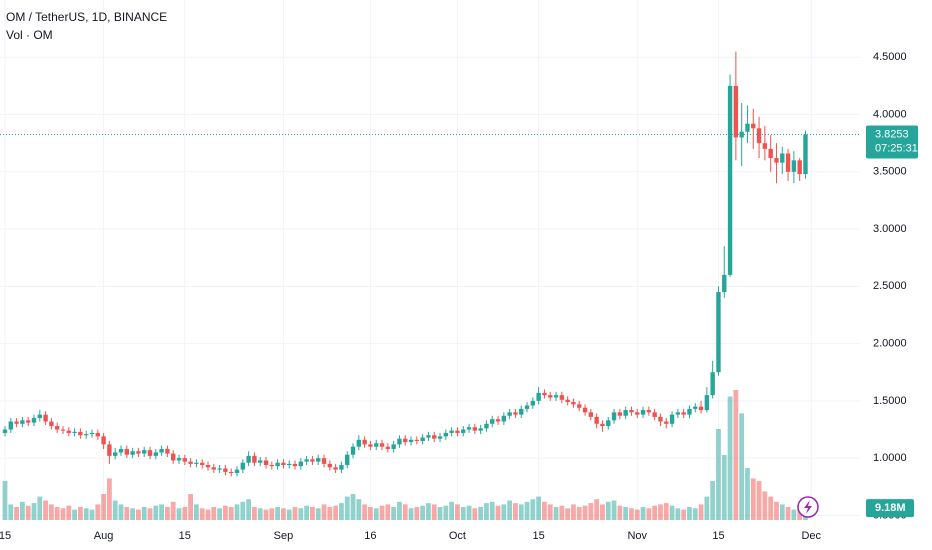  Describe the element at coordinates (892, 134) in the screenshot. I see `last-price-label: 3.8253` at that location.